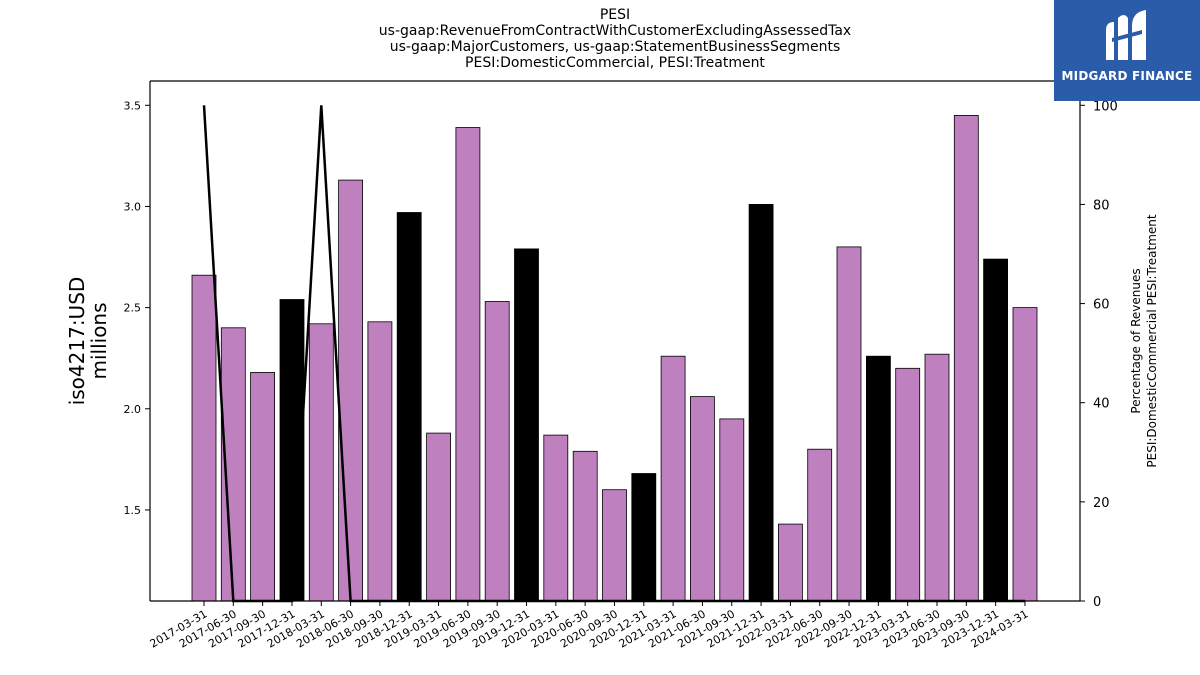 The image size is (1200, 675). What do you see at coordinates (615, 15) in the screenshot?
I see `chart-title-line-1: PESI` at bounding box center [615, 15].